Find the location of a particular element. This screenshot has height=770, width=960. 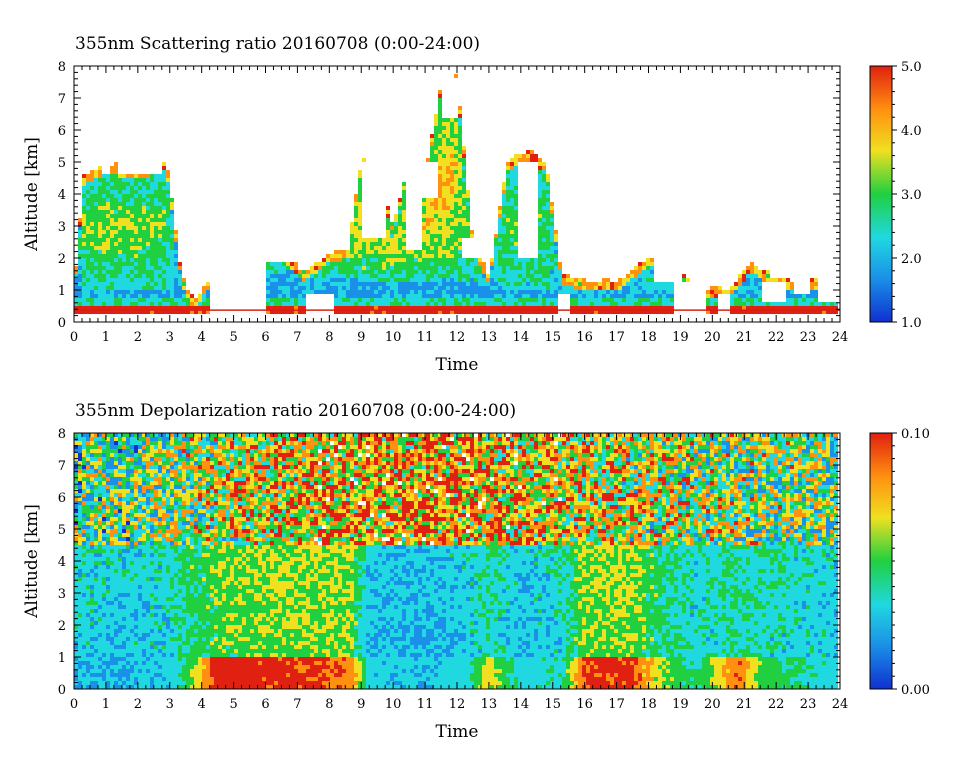

x-tick-label: 19 is located at coordinates (680, 337).